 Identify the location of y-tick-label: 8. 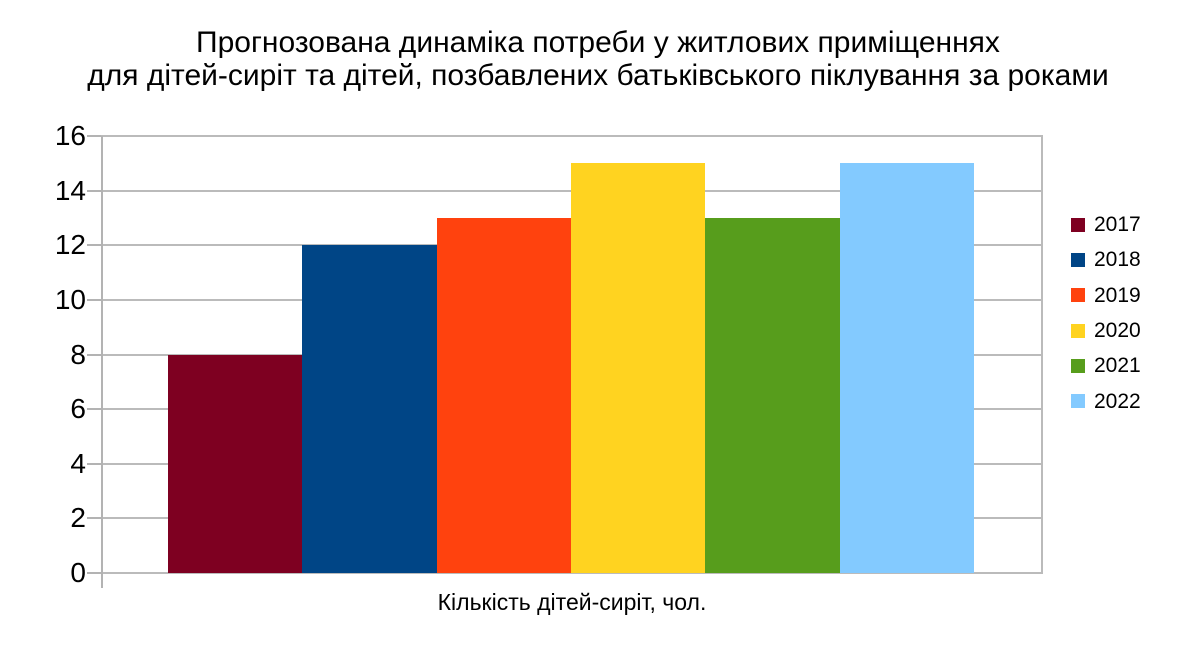
(78, 354).